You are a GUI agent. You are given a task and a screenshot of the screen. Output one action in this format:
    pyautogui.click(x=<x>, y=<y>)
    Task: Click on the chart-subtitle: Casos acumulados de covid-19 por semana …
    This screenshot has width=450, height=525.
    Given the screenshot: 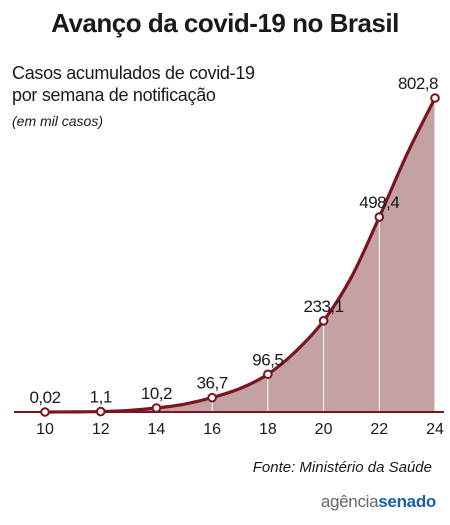 What is the action you would take?
    pyautogui.click(x=133, y=84)
    